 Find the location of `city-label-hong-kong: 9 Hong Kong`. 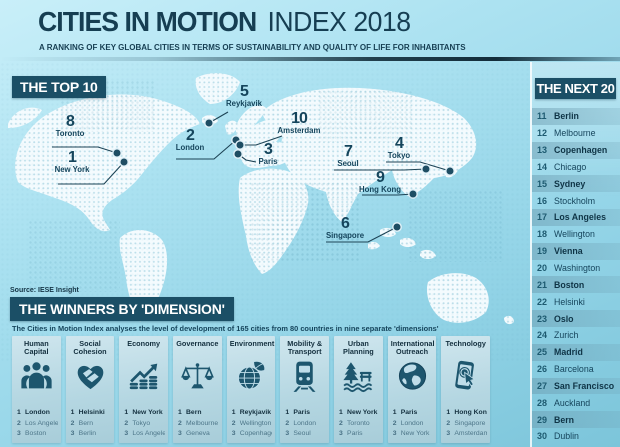

city-label-hong-kong: 9 Hong Kong is located at coordinates (380, 181).